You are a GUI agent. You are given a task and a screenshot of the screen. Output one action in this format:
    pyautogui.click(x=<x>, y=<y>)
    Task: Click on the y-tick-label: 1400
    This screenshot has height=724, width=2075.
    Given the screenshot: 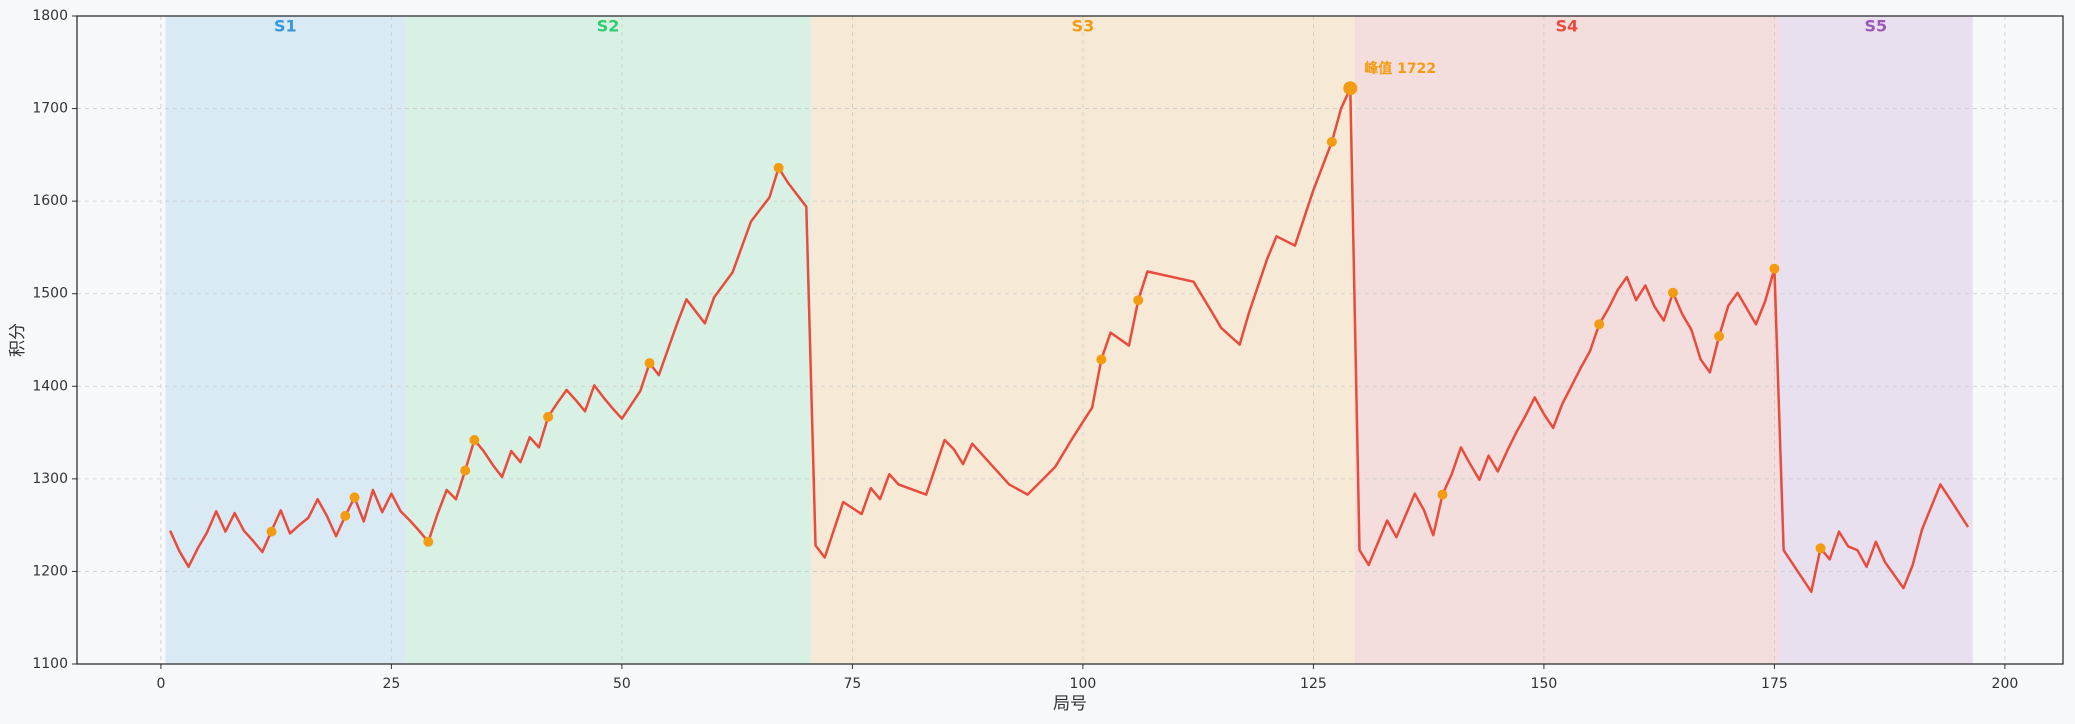 What is the action you would take?
    pyautogui.click(x=50, y=386)
    